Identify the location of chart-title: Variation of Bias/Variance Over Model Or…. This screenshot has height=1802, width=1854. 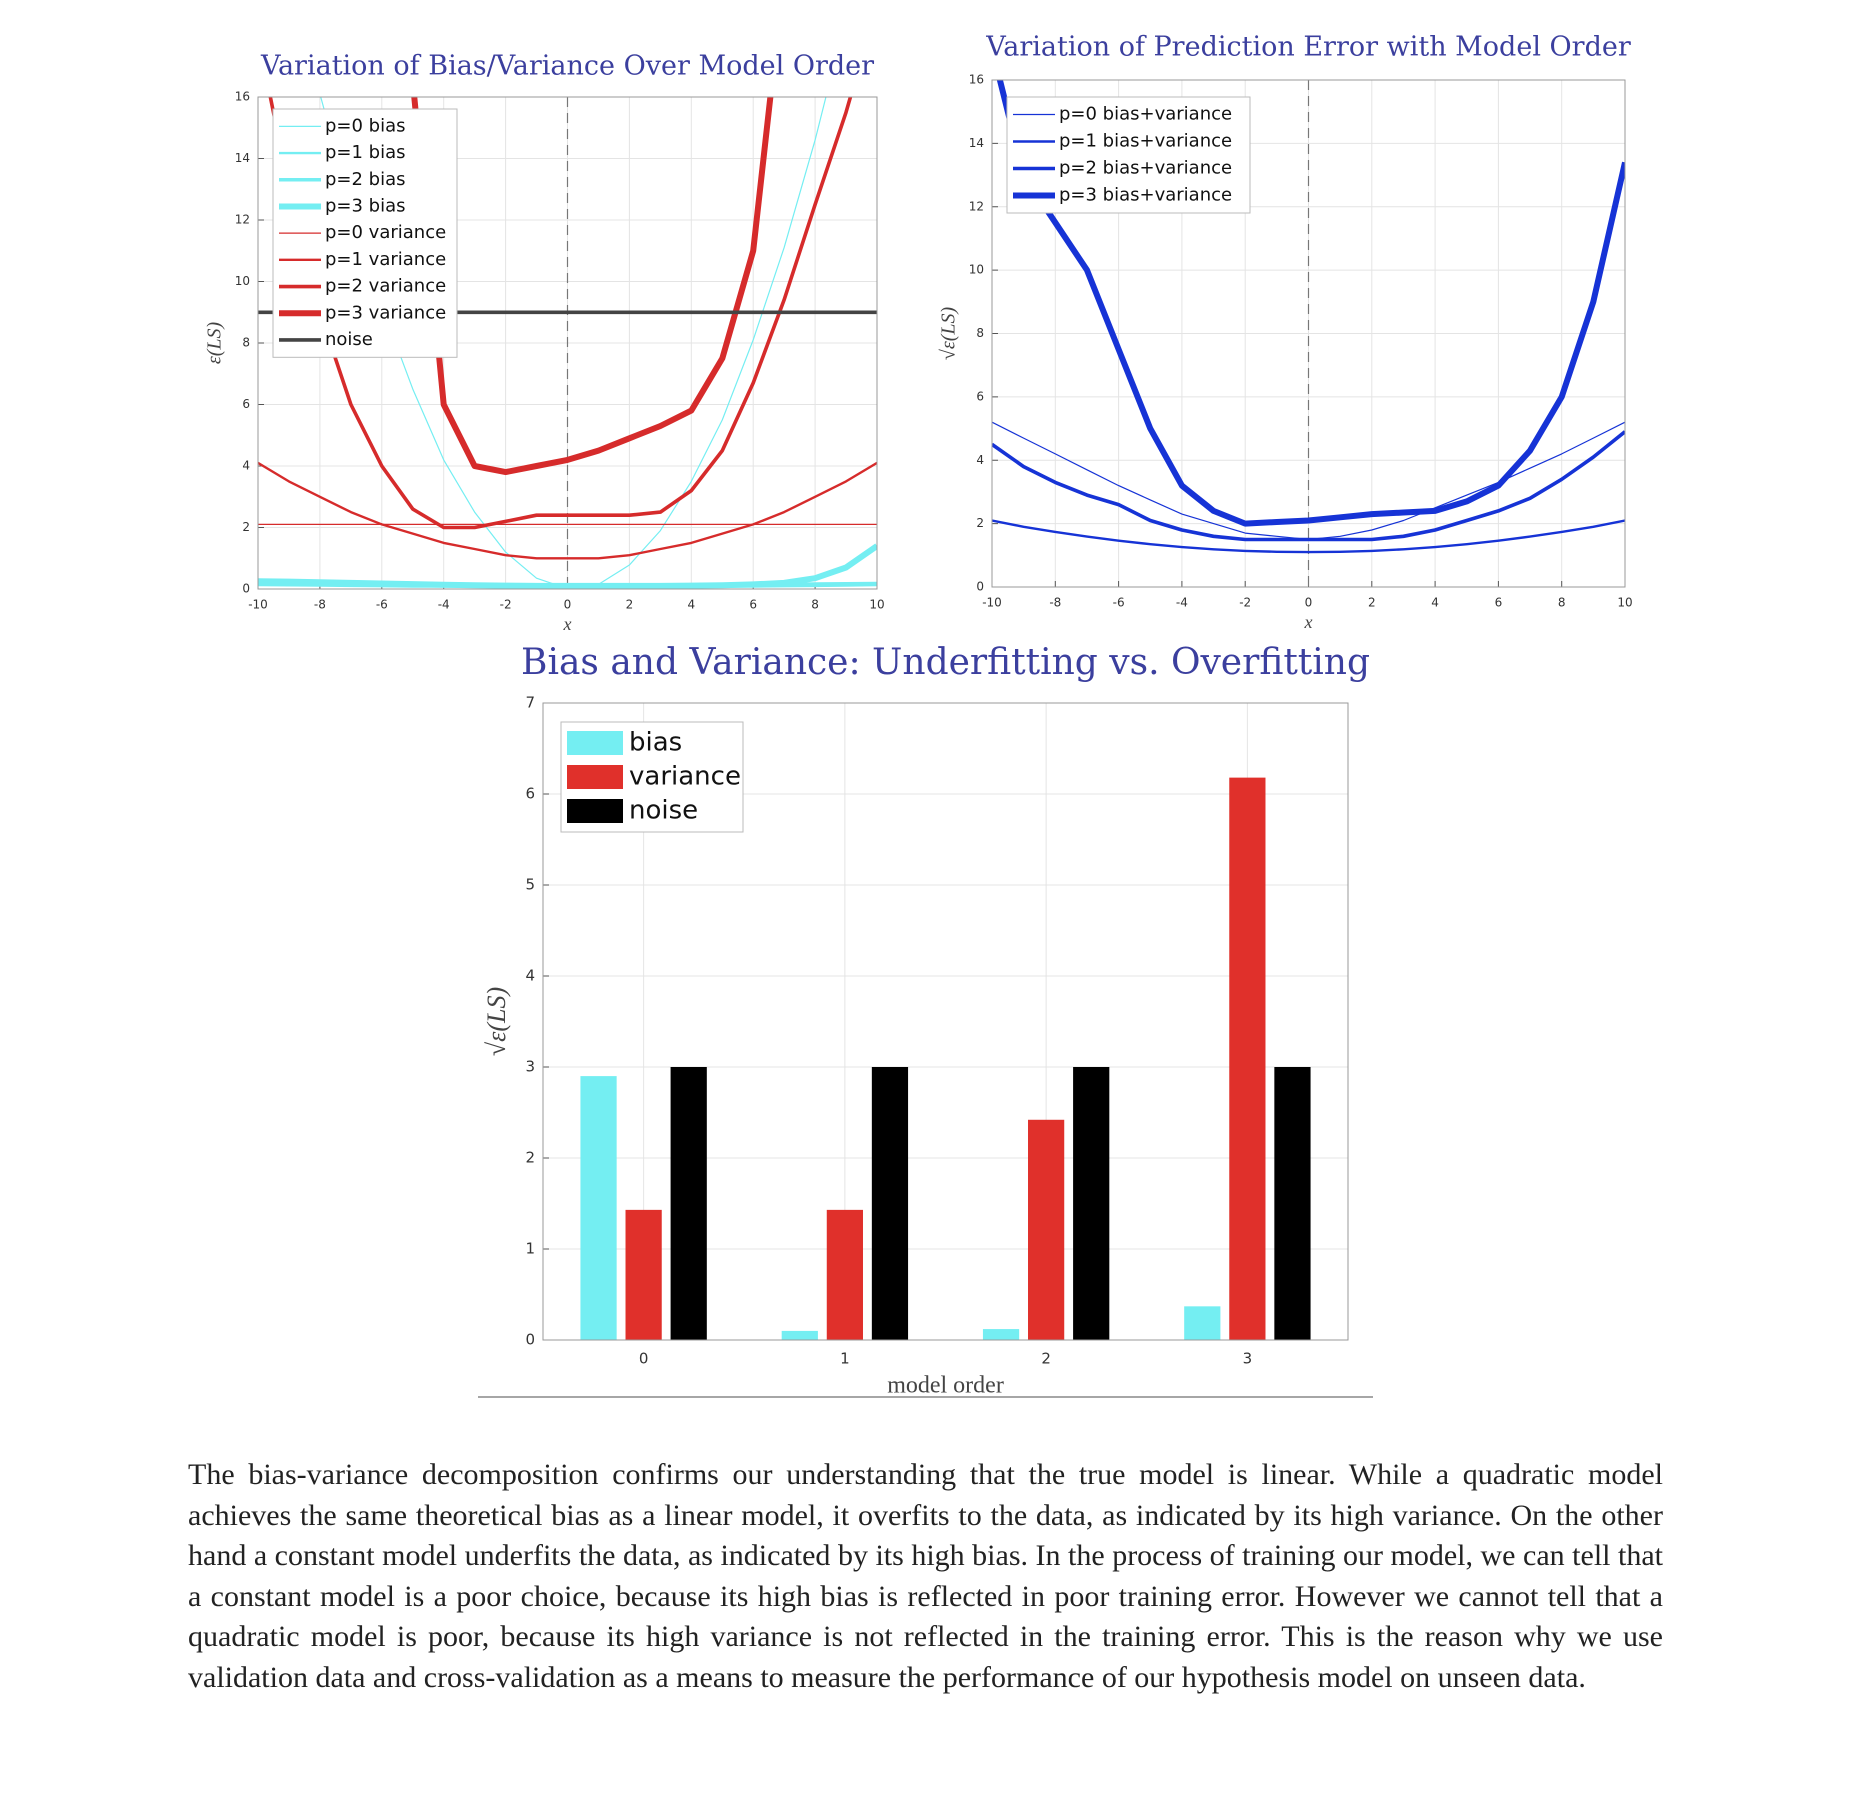
(567, 66).